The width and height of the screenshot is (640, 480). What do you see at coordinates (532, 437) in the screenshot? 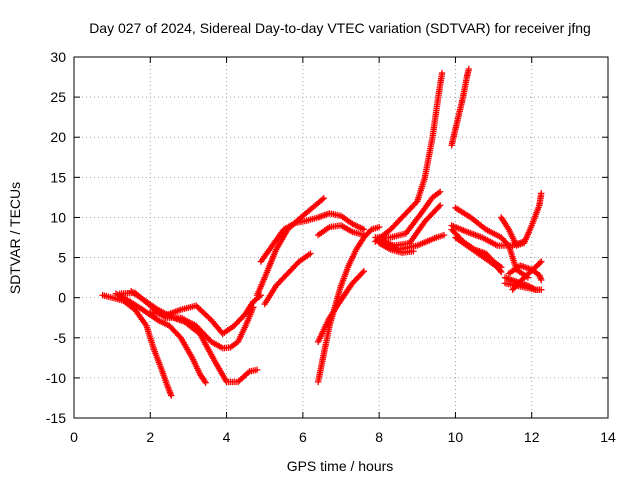
I see `x-tick-label: 12` at bounding box center [532, 437].